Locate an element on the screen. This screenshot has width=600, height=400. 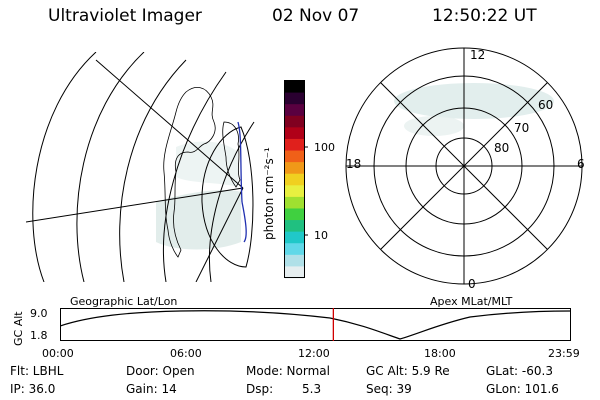
instrument-title: Ultraviolet Imager is located at coordinates (125, 16).